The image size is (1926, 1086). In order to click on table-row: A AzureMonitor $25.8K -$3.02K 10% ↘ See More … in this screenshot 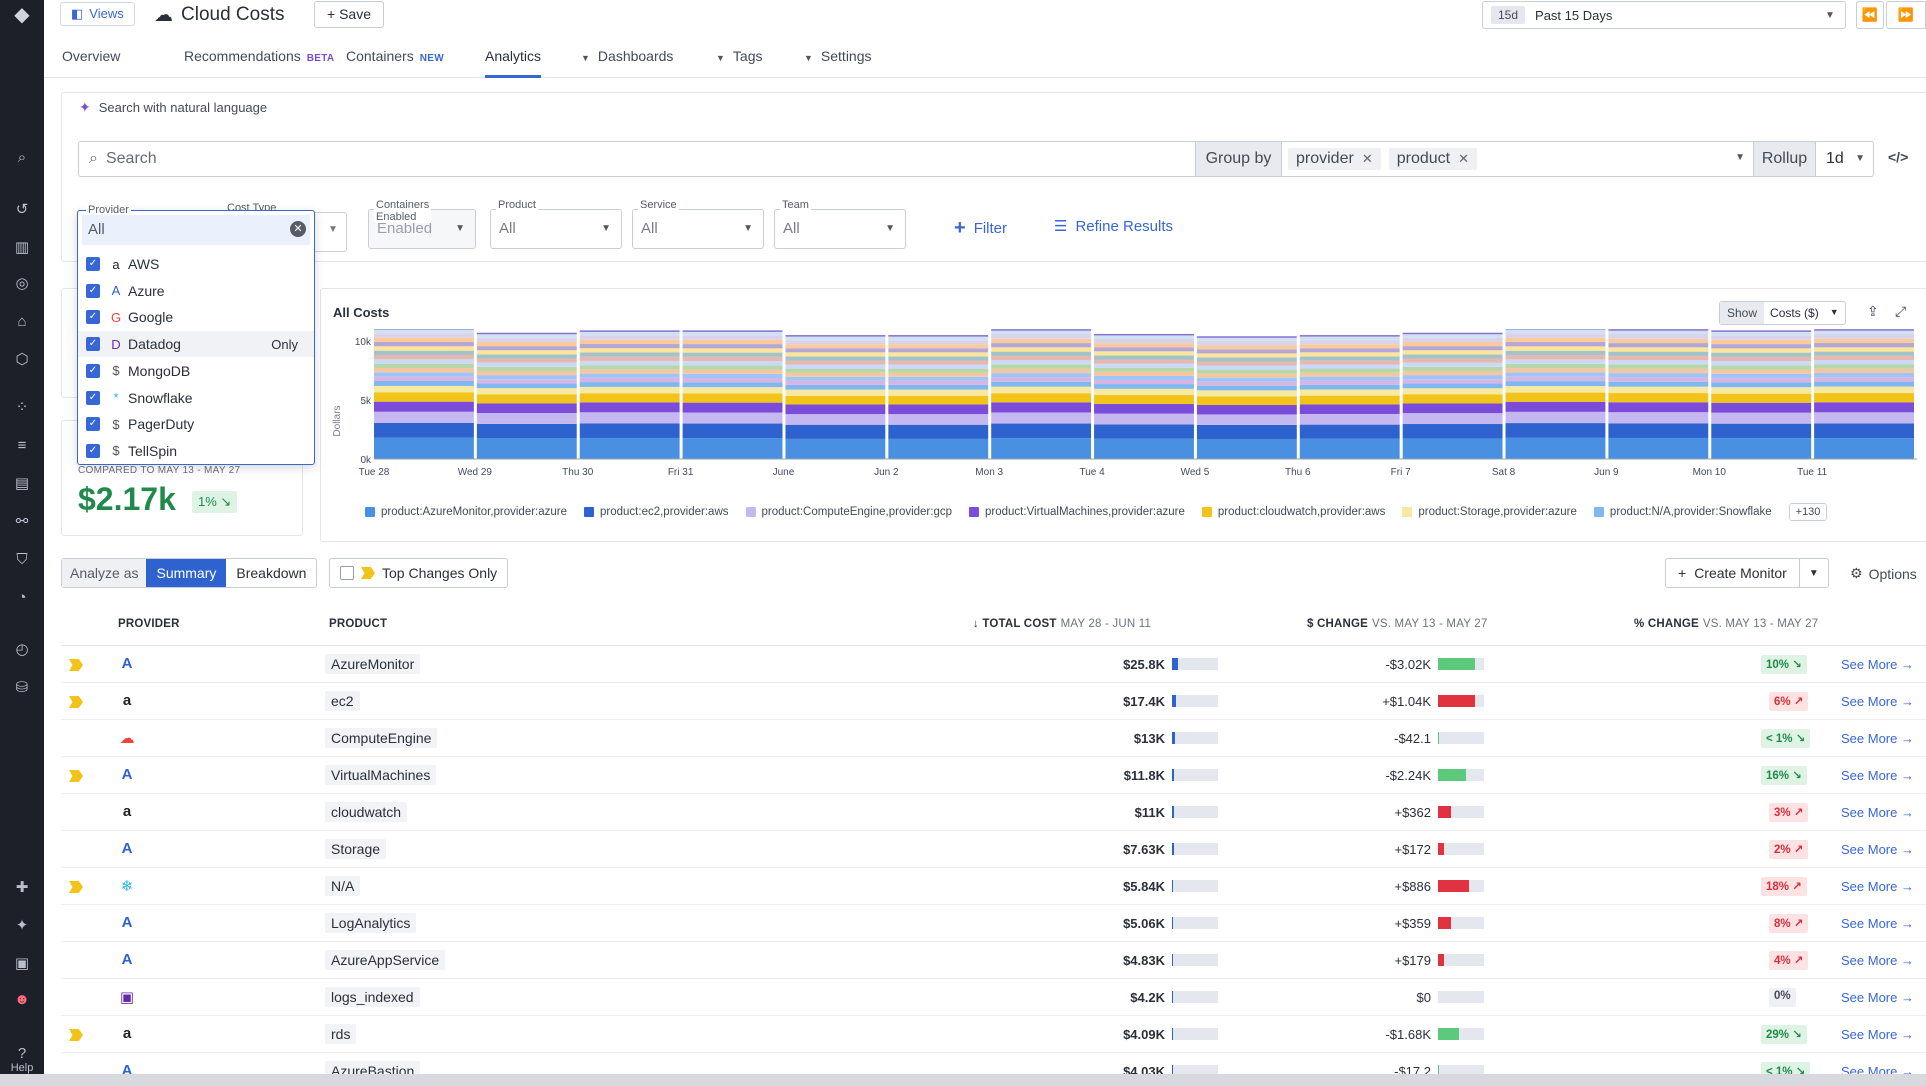, I will do `click(993, 664)`.